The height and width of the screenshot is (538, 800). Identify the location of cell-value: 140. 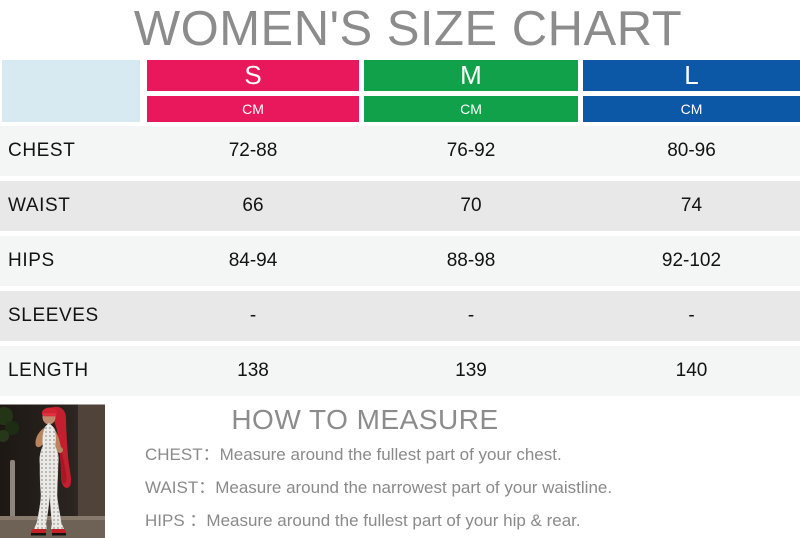
(691, 370).